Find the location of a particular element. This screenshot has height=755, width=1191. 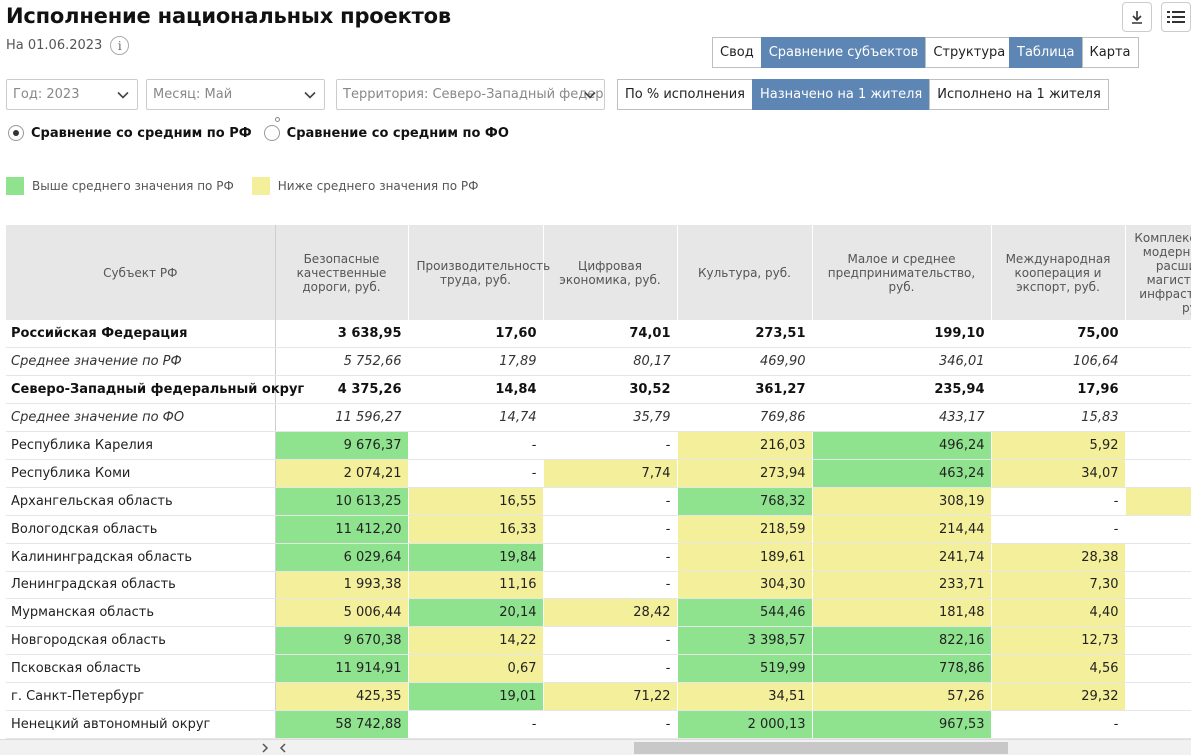

display-tab-1: Карта is located at coordinates (1110, 52).